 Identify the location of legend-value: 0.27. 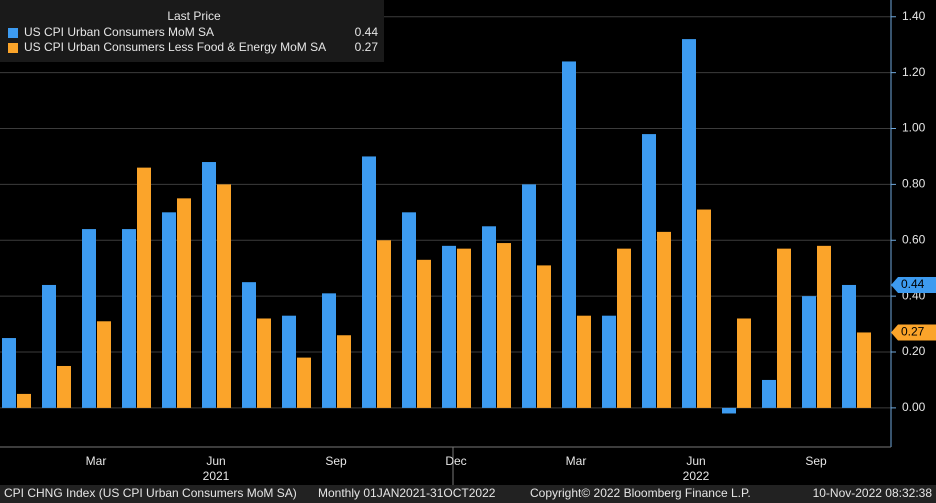
(367, 47).